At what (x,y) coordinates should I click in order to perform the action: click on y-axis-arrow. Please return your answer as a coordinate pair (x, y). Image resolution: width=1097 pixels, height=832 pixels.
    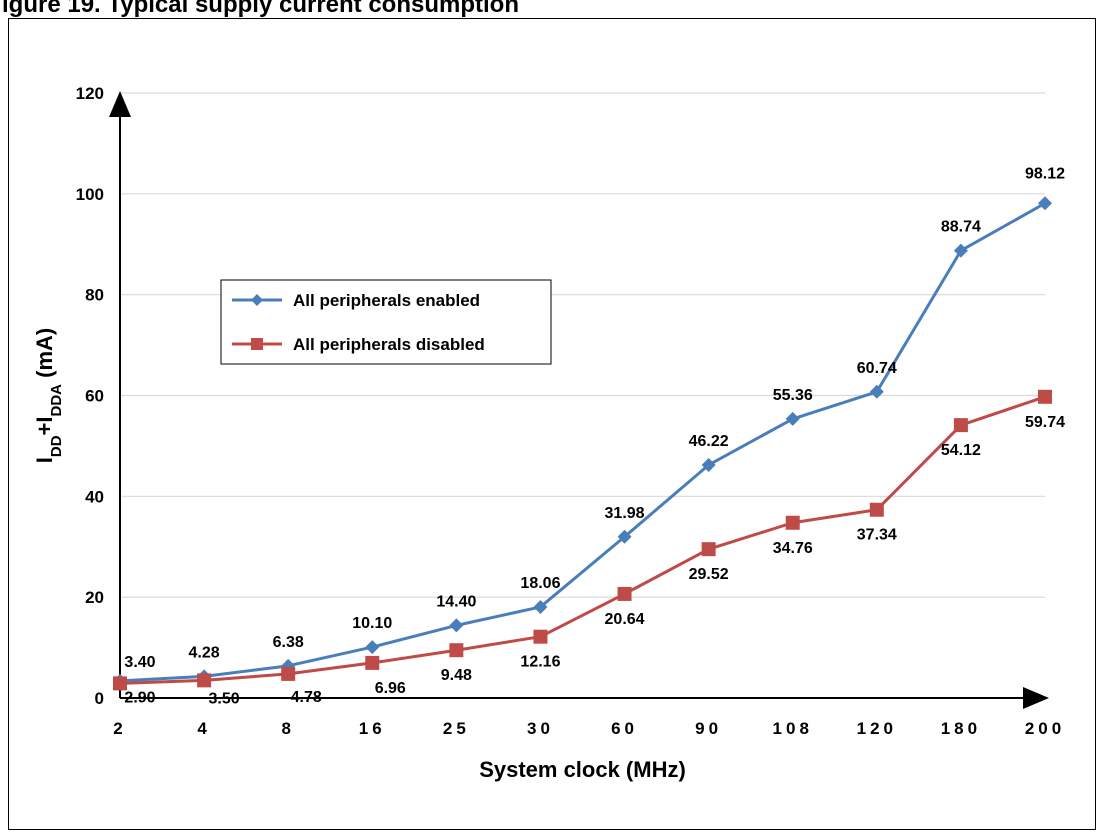
    Looking at the image, I should click on (120, 104).